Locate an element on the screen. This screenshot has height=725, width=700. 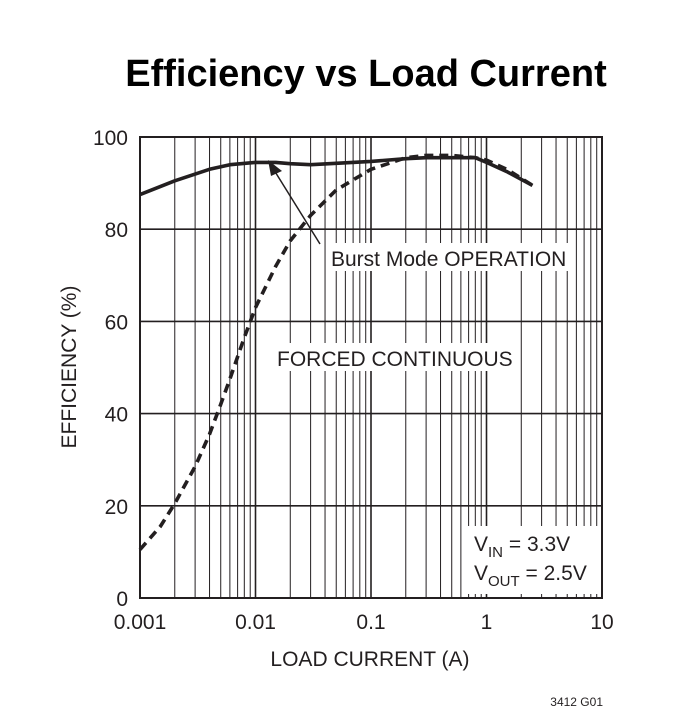
figure-id: 3412 G01 is located at coordinates (576, 702).